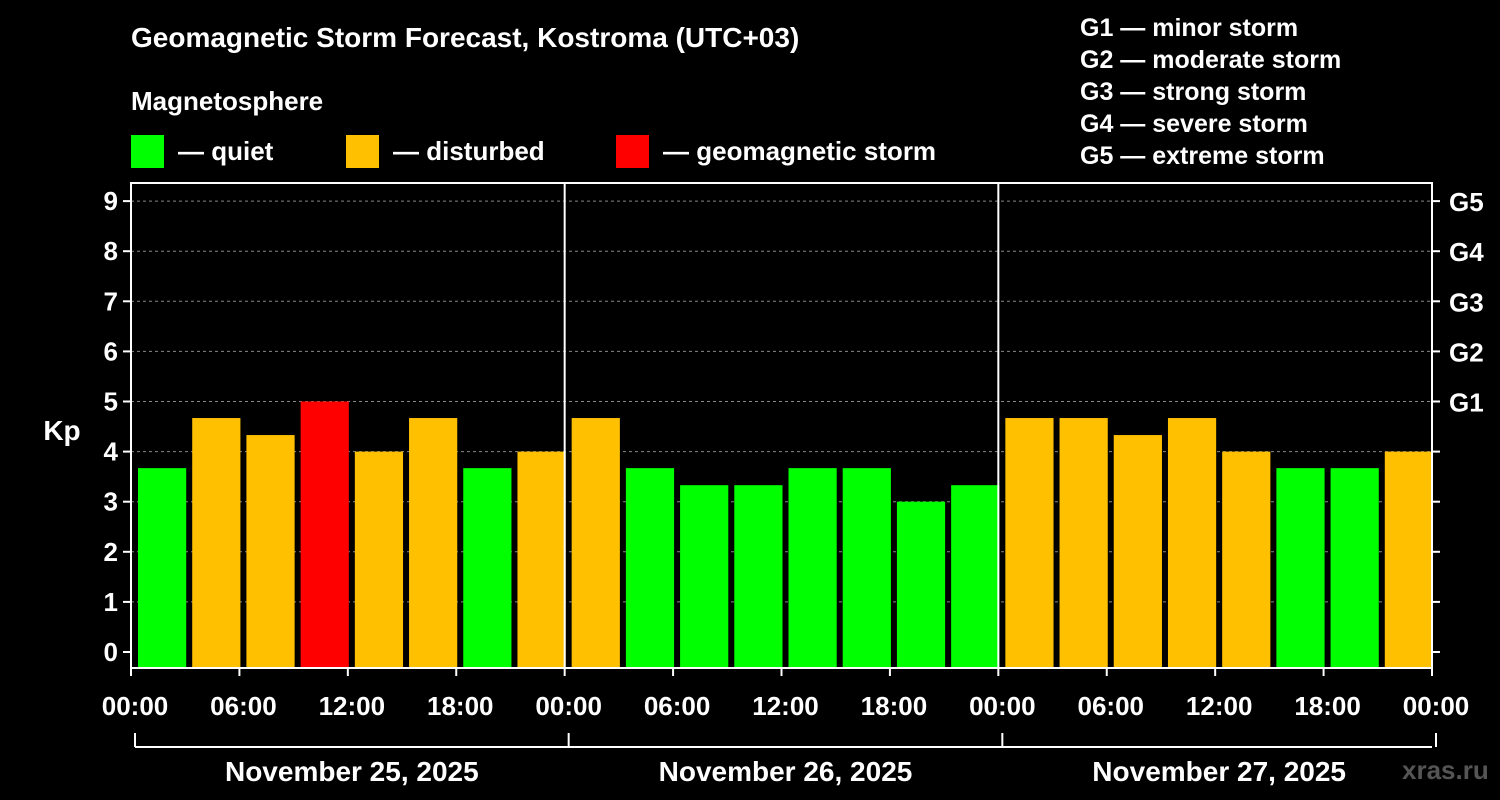 The height and width of the screenshot is (800, 1500). What do you see at coordinates (111, 251) in the screenshot?
I see `y-tick-label: 8` at bounding box center [111, 251].